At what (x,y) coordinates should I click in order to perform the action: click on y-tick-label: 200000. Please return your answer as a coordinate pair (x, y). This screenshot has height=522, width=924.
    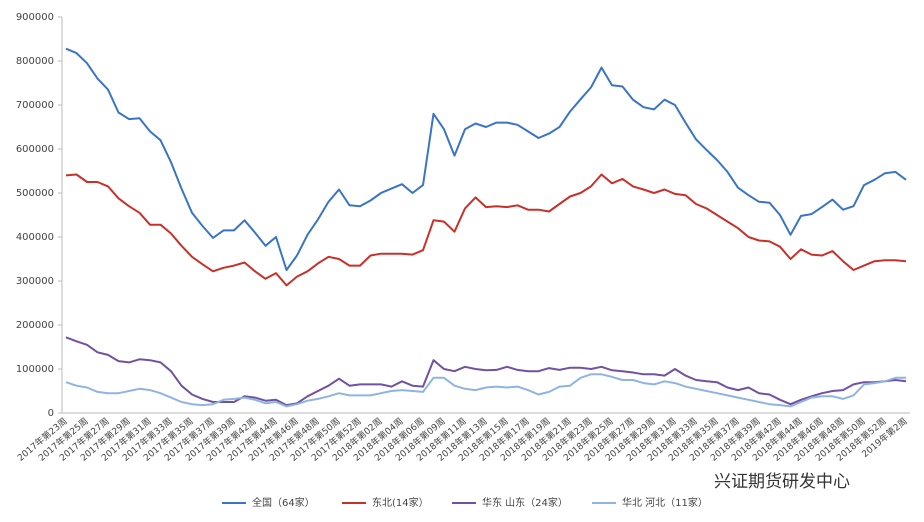
    Looking at the image, I should click on (35, 325).